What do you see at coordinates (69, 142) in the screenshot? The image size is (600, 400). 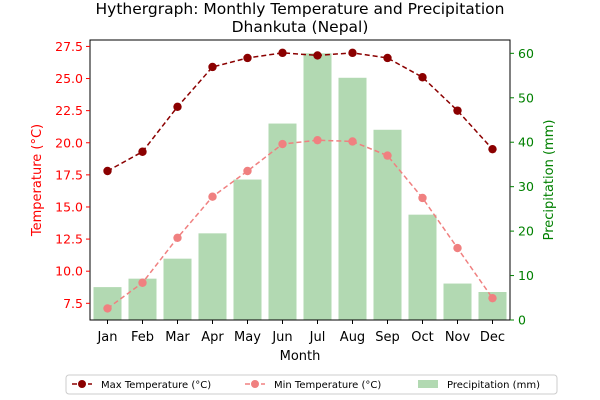 I see `left-tick-label: 20.0` at bounding box center [69, 142].